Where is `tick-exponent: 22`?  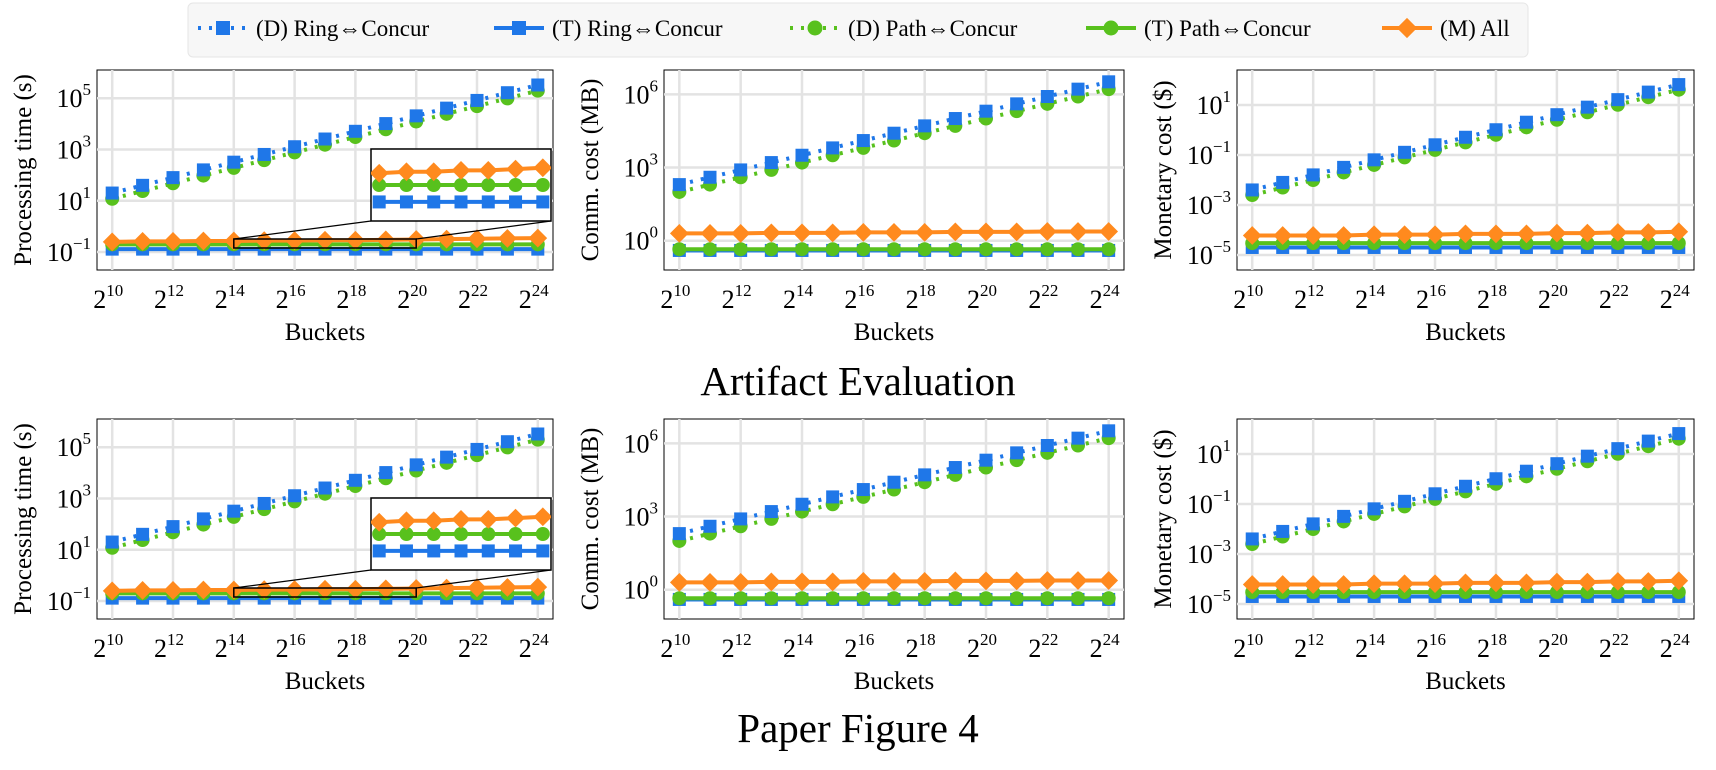
tick-exponent: 22 is located at coordinates (479, 290).